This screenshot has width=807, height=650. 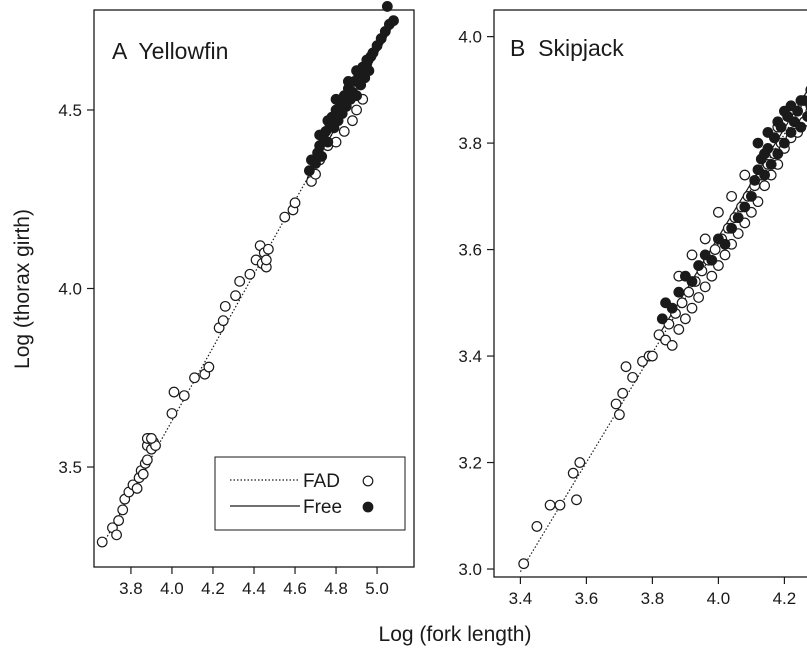 I want to click on panel-b-y-tick-label: 4.0, so click(x=470, y=37).